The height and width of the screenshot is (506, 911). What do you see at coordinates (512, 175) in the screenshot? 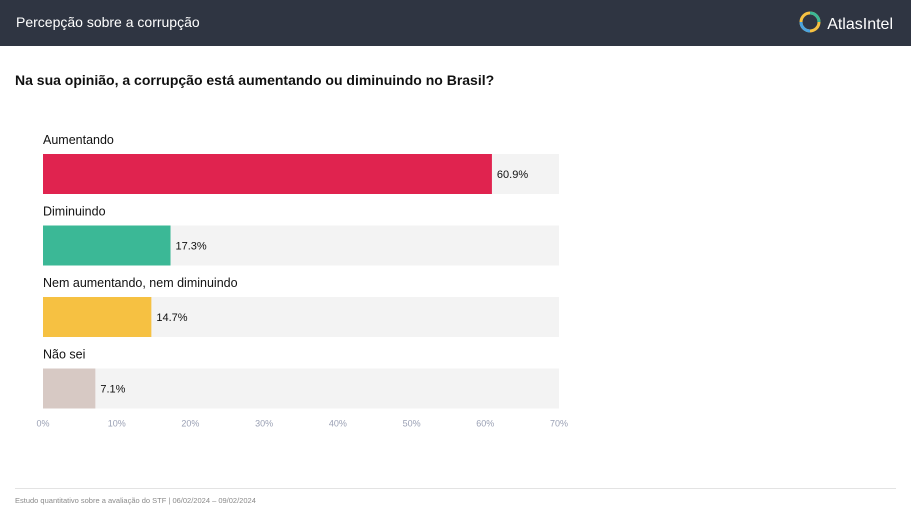
I see `value-label: 60.9%` at bounding box center [512, 175].